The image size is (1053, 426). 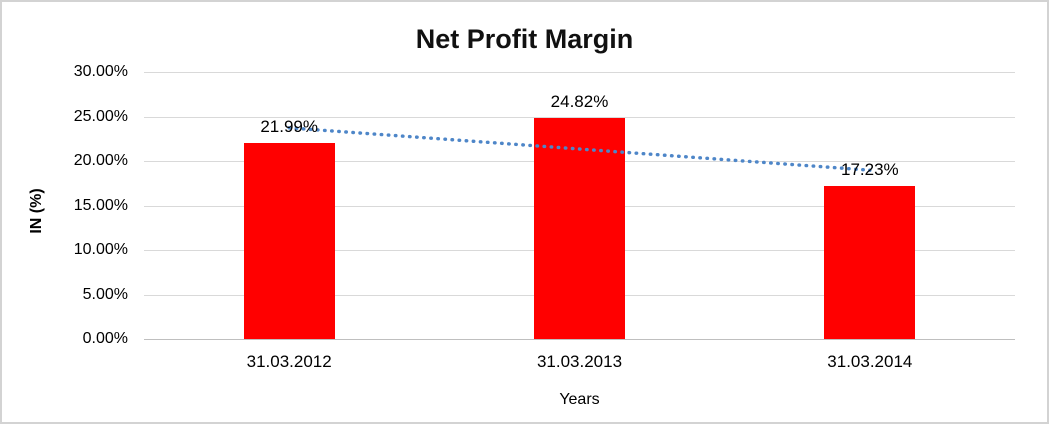 What do you see at coordinates (105, 294) in the screenshot?
I see `y-axis-tick-label: 5.00%` at bounding box center [105, 294].